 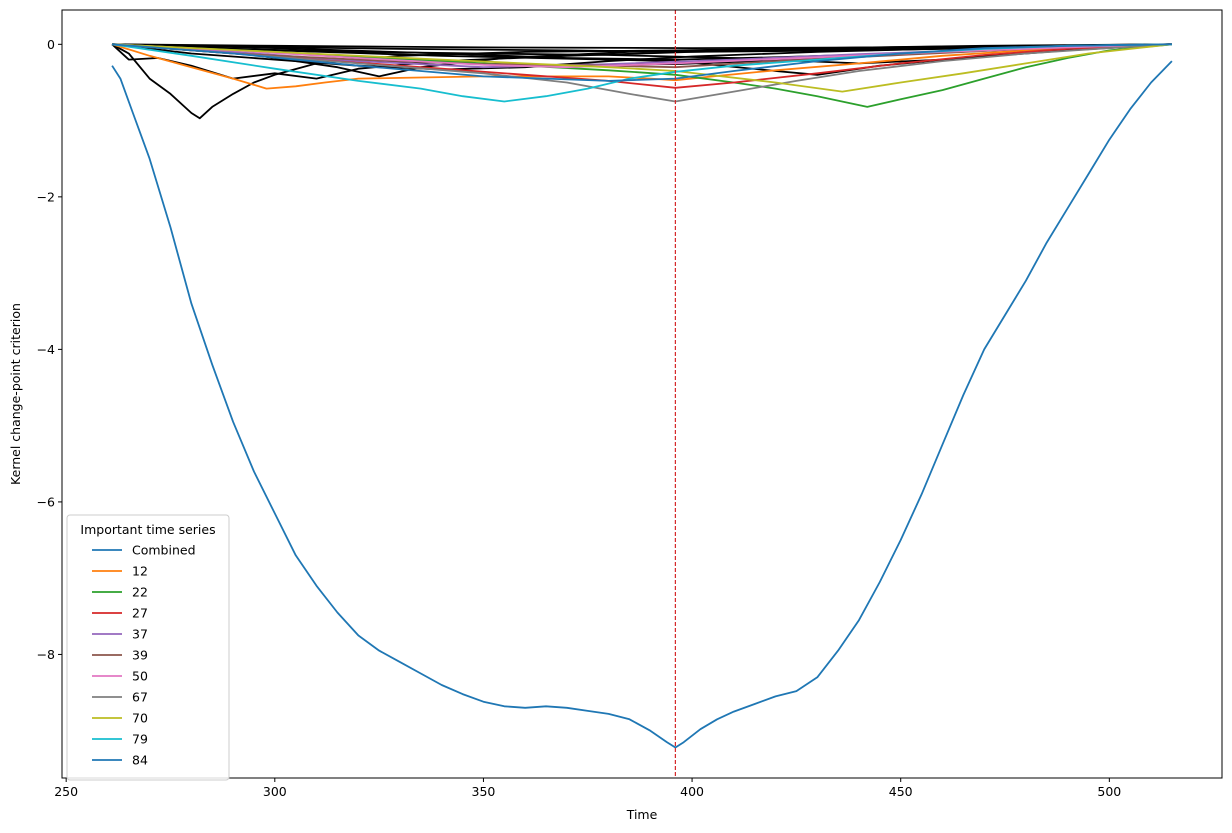 I want to click on y-tick-label: −8, so click(x=46, y=654).